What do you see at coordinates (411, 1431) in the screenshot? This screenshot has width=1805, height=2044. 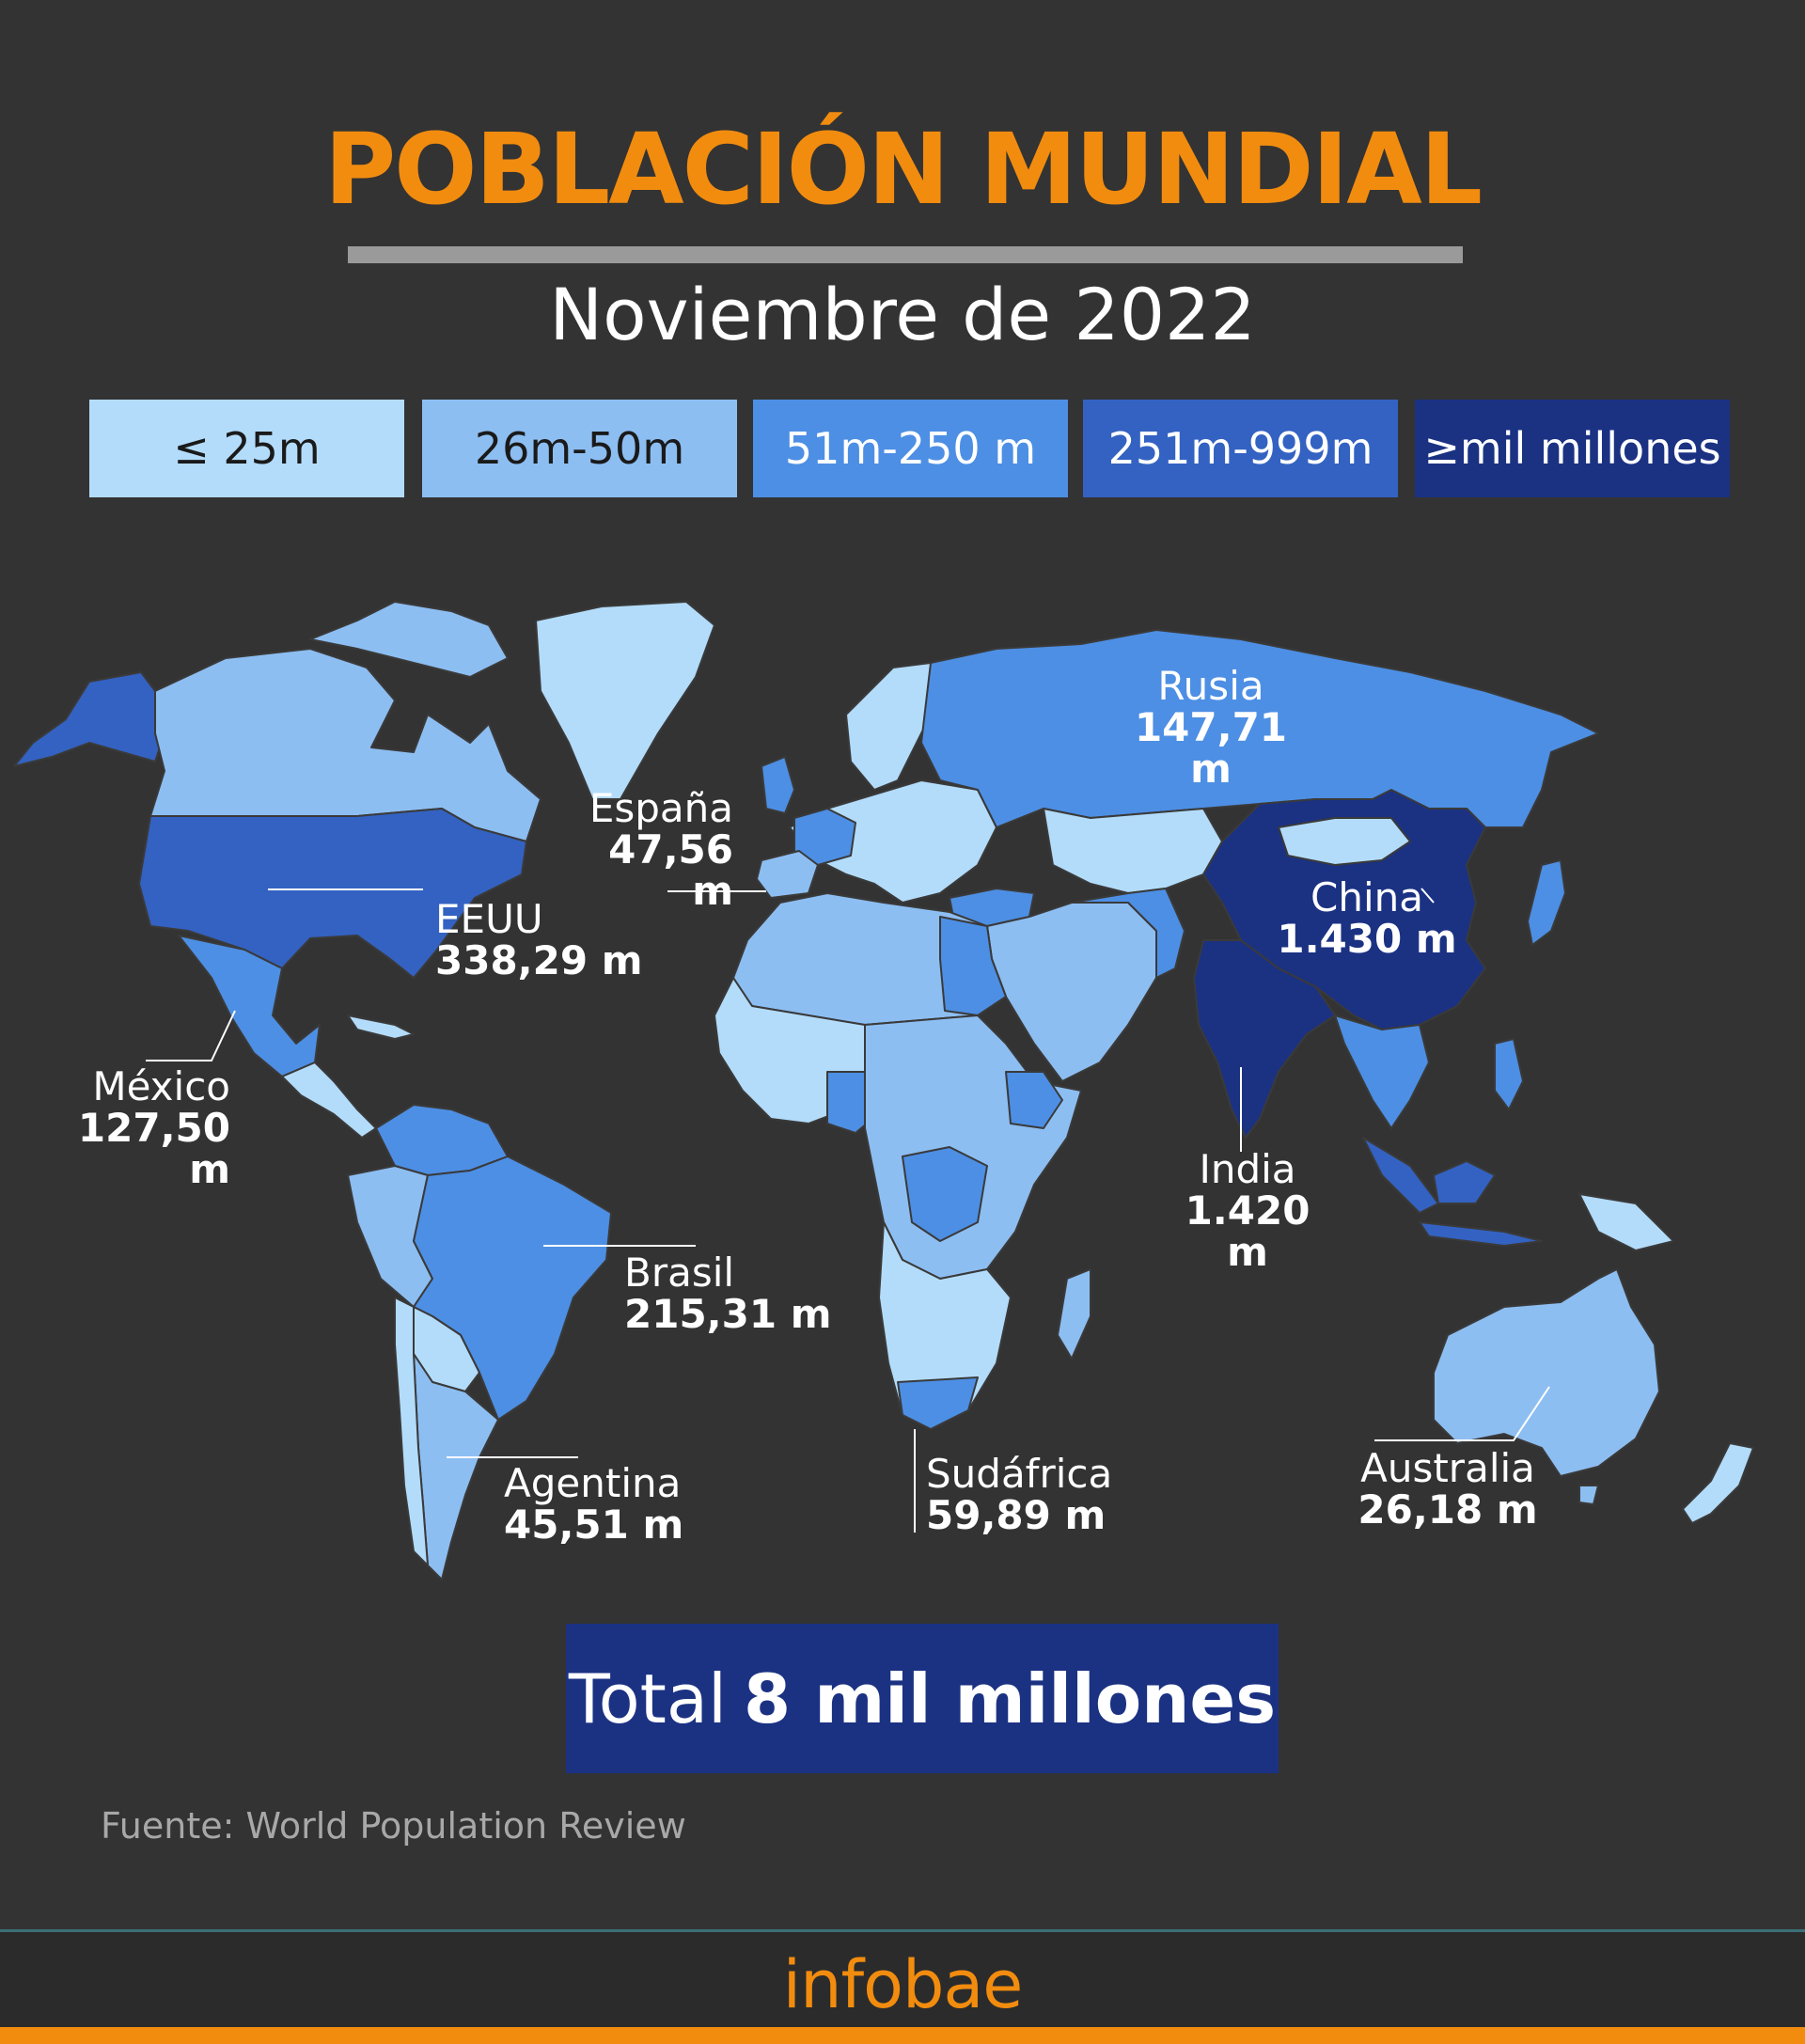 I see `country-chile` at bounding box center [411, 1431].